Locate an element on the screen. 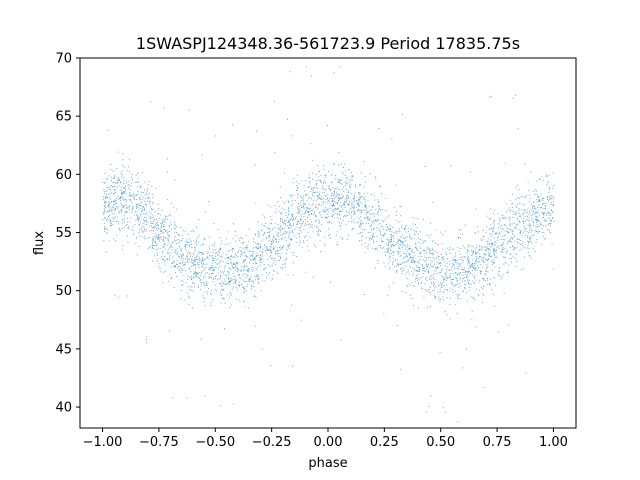  y-axis: 40 45 50 55 60 65 70 is located at coordinates (67, 234).